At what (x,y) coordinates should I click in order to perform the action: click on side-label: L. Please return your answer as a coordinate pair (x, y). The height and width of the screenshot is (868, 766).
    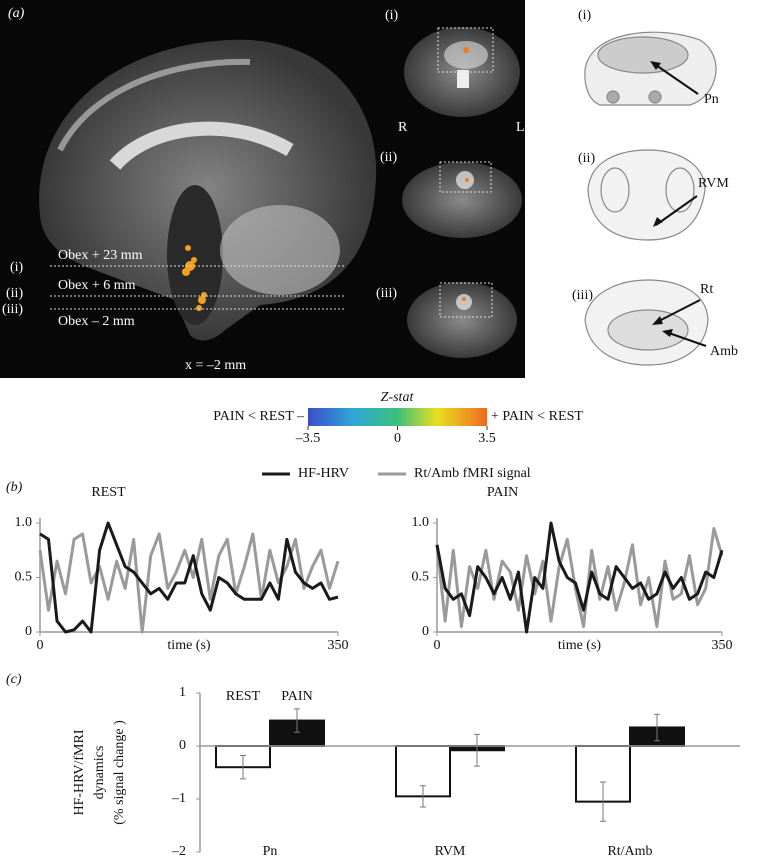
    Looking at the image, I should click on (520, 127).